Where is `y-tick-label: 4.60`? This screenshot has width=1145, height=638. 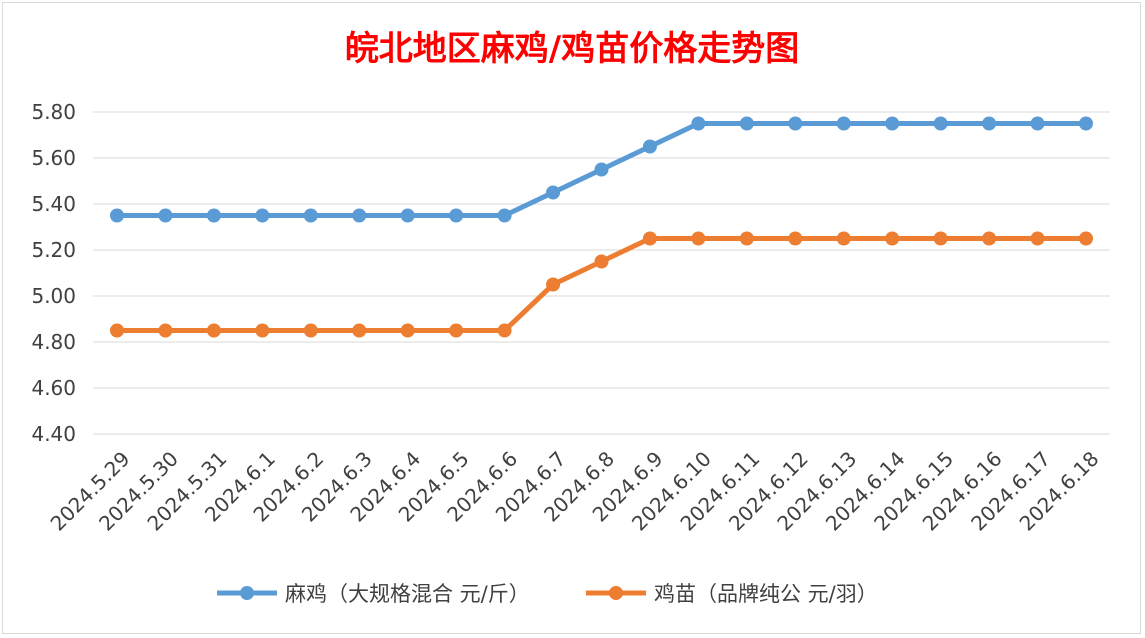 y-tick-label: 4.60 is located at coordinates (53, 388).